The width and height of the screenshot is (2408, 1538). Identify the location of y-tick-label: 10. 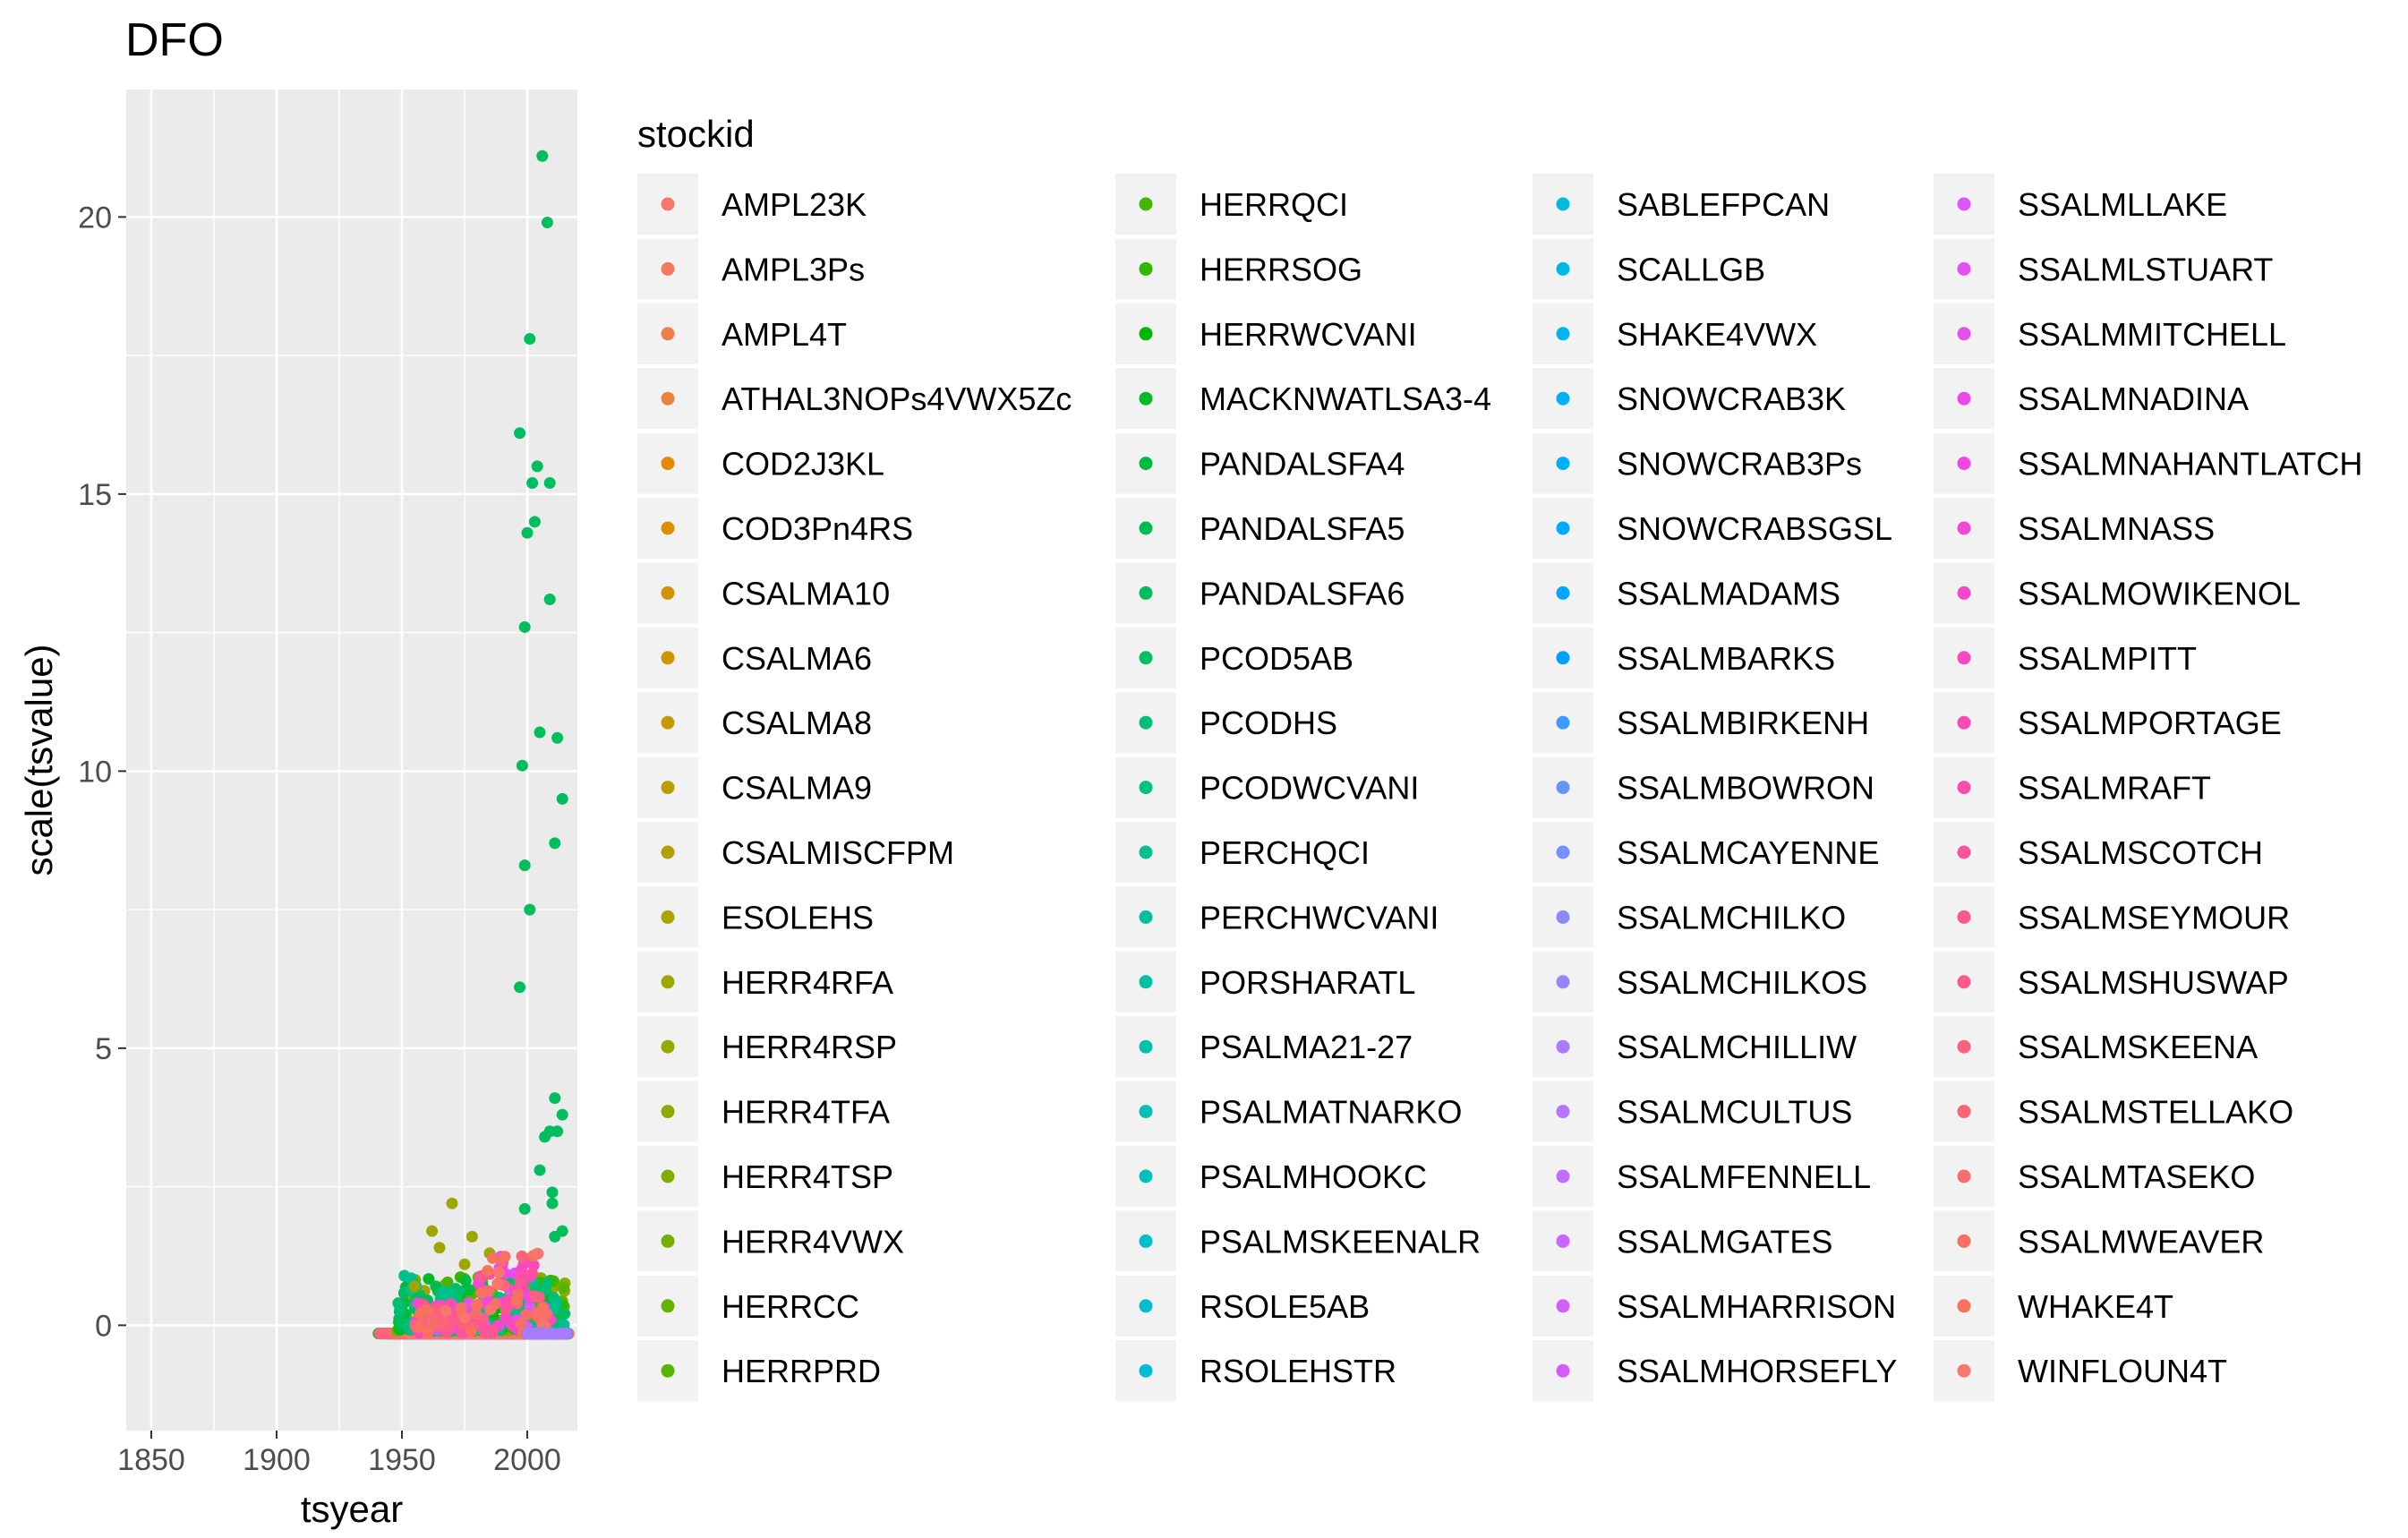
(95, 772).